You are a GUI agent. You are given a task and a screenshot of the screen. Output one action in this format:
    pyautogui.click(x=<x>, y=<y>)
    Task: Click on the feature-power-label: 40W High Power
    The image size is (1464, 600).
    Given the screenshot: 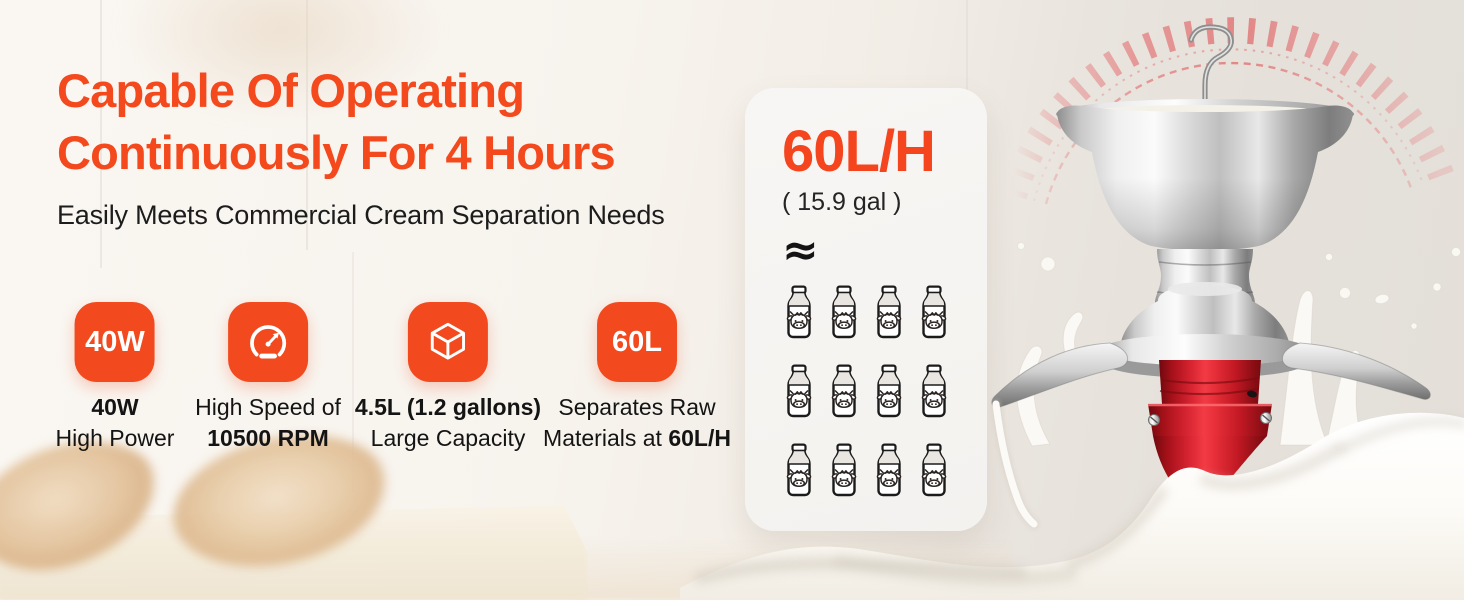 What is the action you would take?
    pyautogui.click(x=115, y=422)
    